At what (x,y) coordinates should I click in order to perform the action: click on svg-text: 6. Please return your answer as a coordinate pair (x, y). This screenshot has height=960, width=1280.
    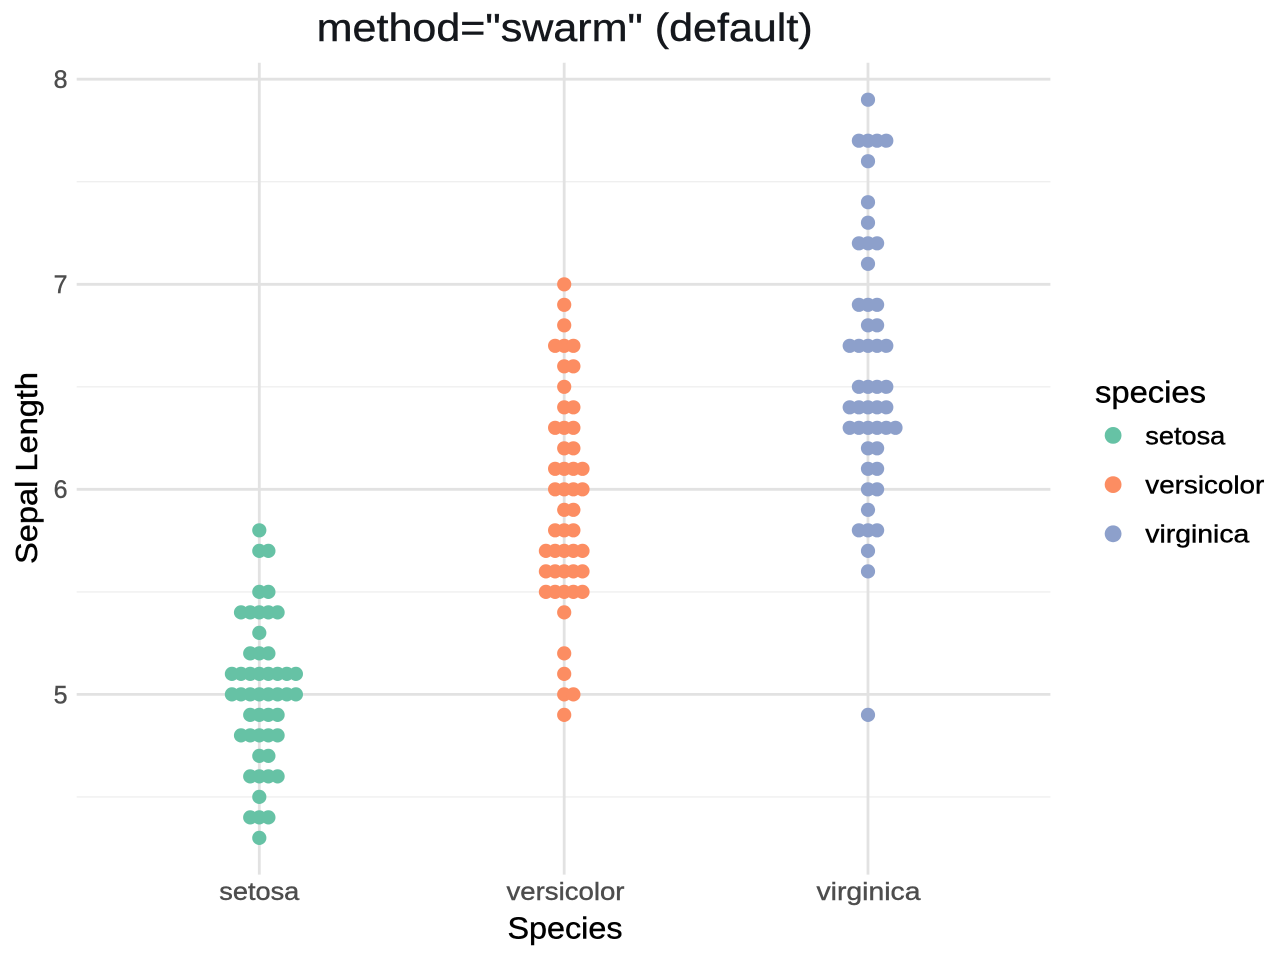
    Looking at the image, I should click on (61, 490).